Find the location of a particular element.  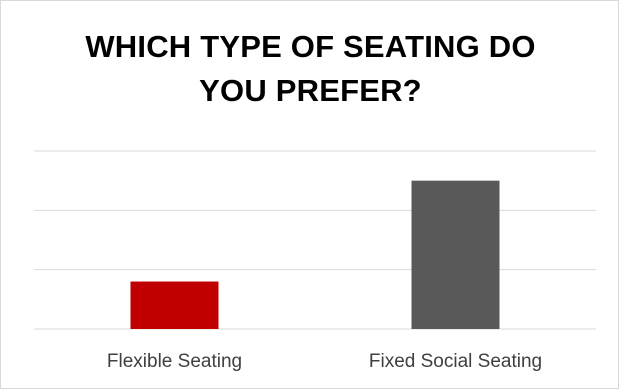

x-tick-label: Fixed Social Seating is located at coordinates (455, 361).